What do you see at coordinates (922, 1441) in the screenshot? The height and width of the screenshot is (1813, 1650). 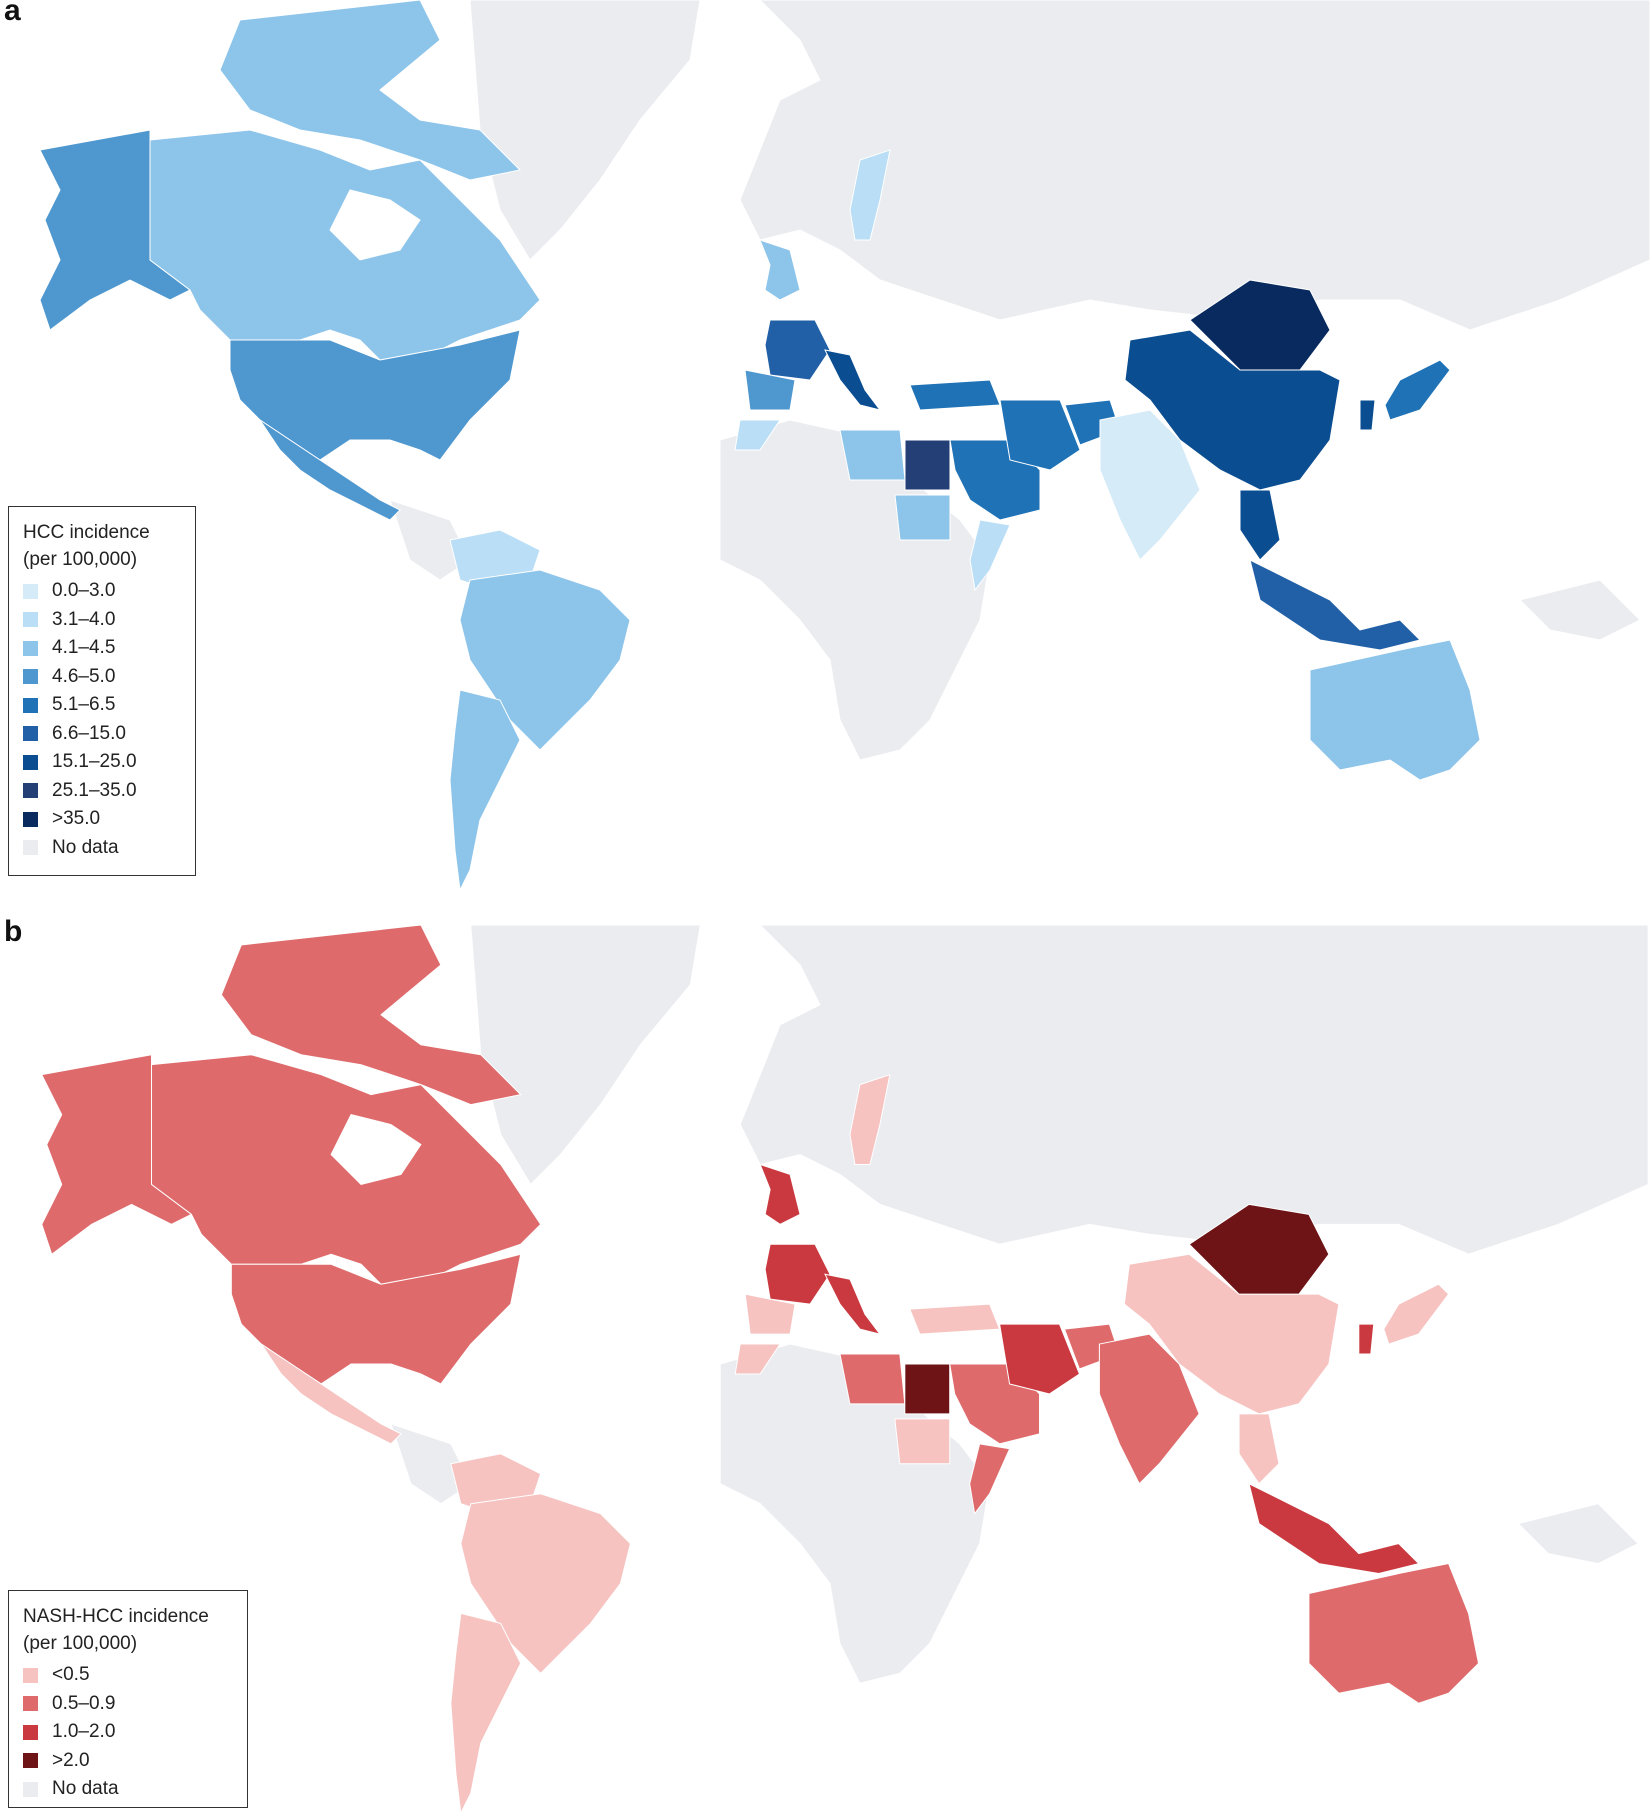 I see `region-sudan` at bounding box center [922, 1441].